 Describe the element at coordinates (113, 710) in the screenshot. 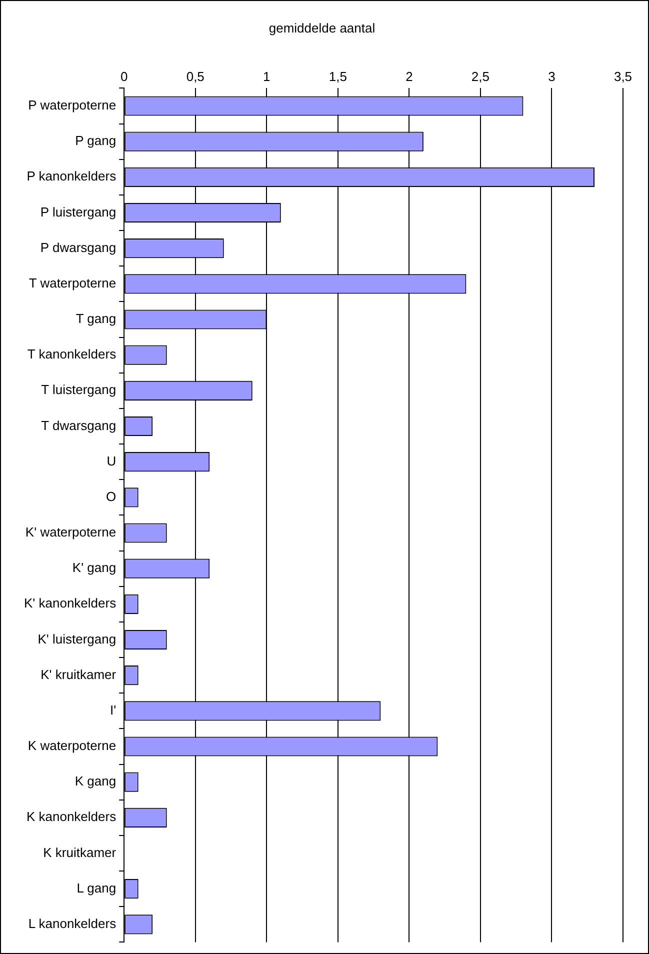

I see `y-tick-label: I'` at that location.